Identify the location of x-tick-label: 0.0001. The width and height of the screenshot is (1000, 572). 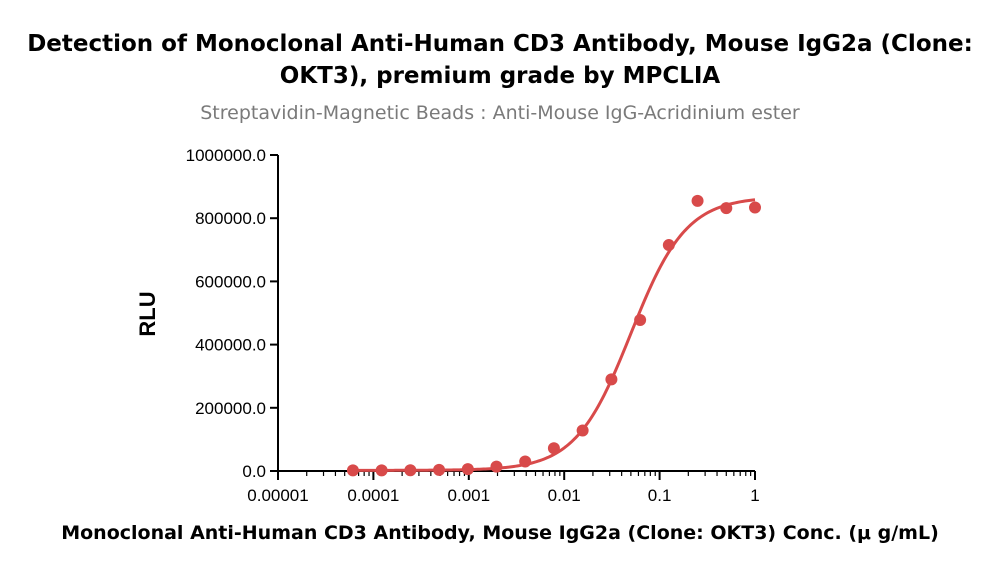
(373, 495).